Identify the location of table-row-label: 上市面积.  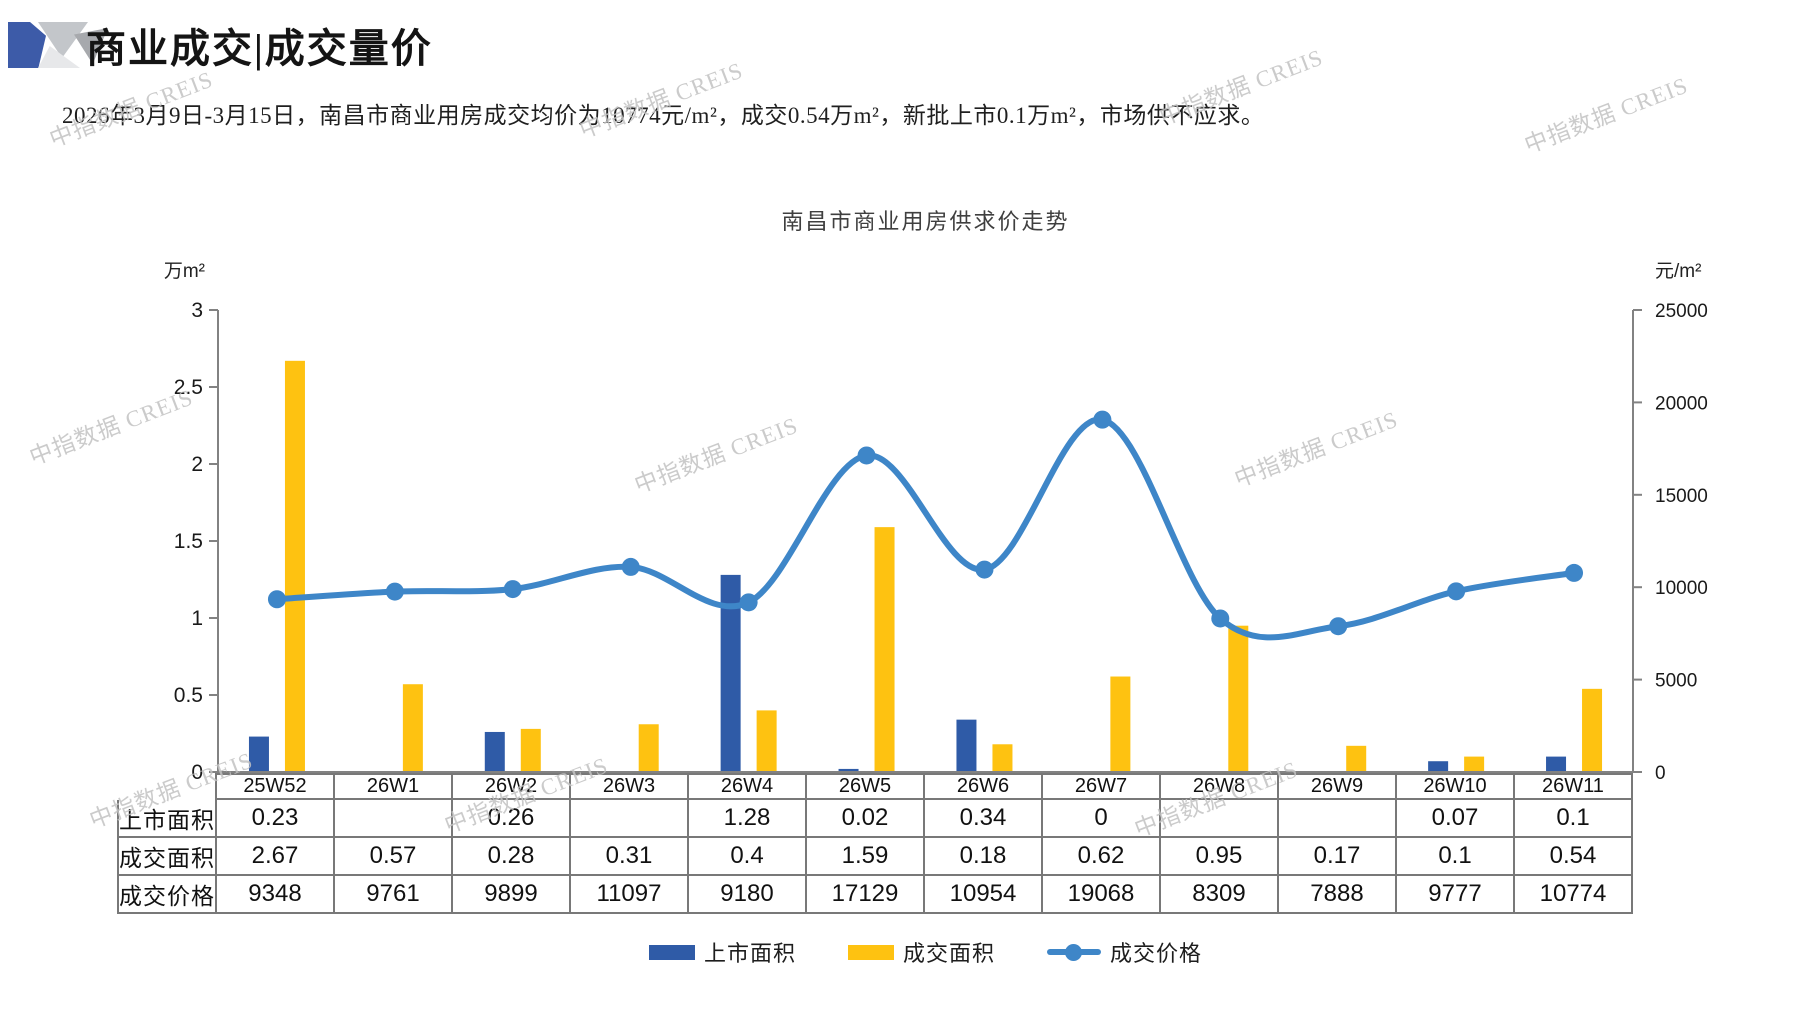
(167, 819).